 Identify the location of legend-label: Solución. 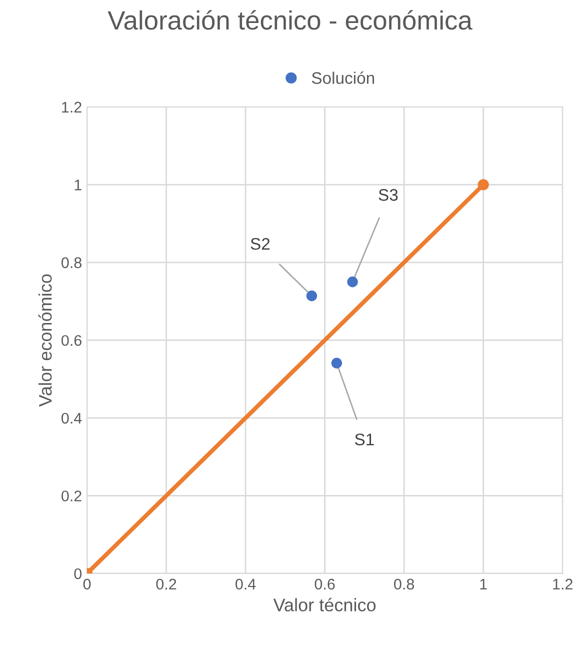
(343, 78).